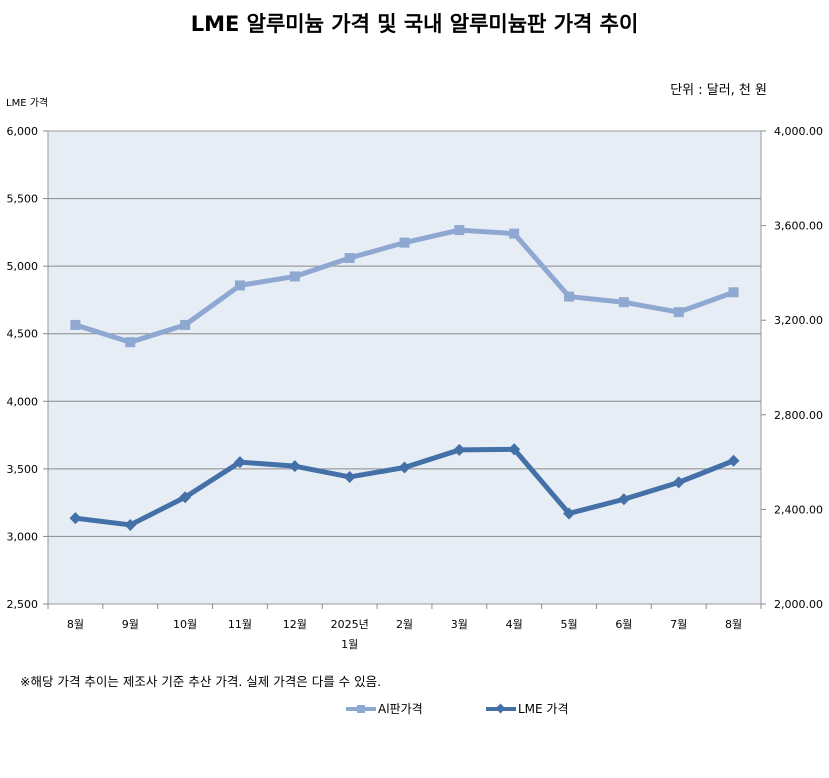 This screenshot has width=829, height=778. Describe the element at coordinates (404, 624) in the screenshot. I see `x-tick-label: 2월` at that location.